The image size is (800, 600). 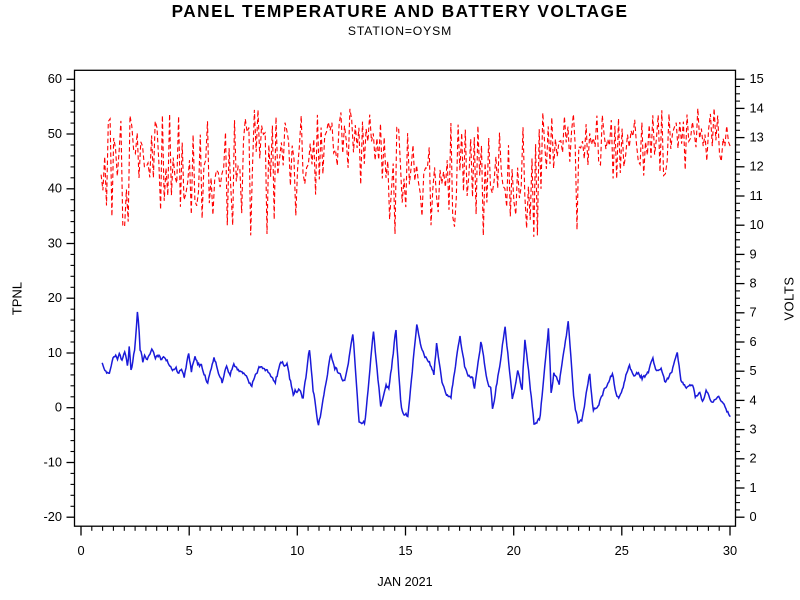 What do you see at coordinates (757, 137) in the screenshot?
I see `svg-text: 13` at bounding box center [757, 137].